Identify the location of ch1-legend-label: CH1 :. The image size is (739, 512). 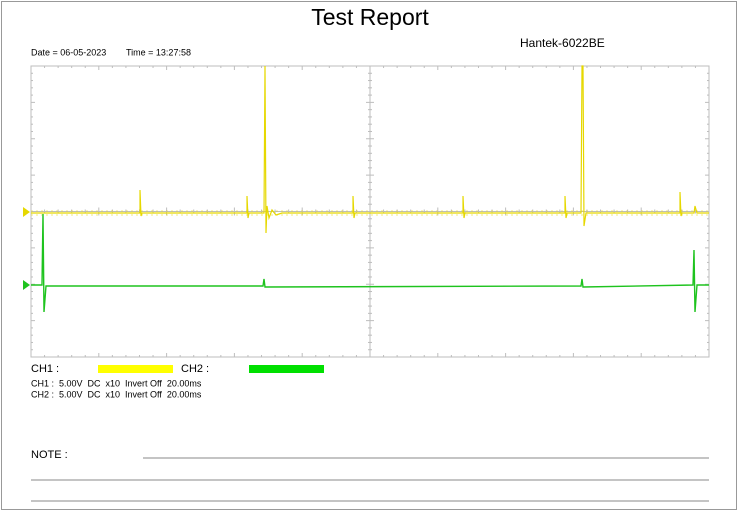
(45, 369).